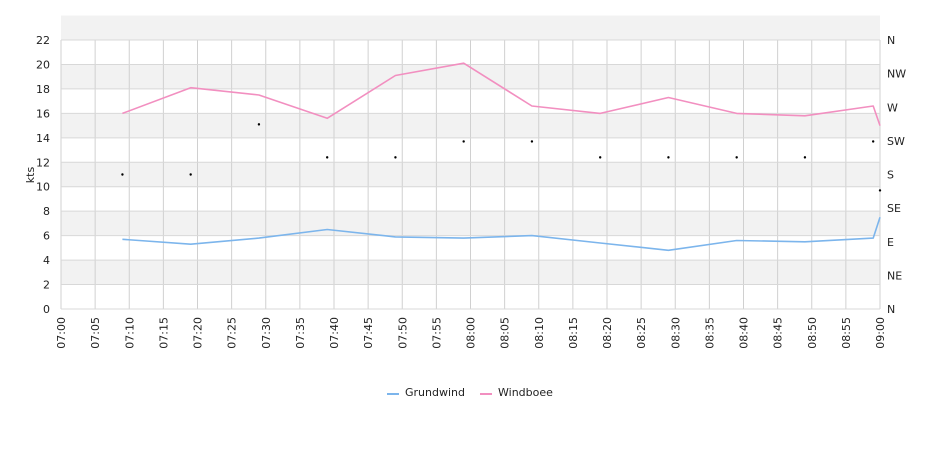  What do you see at coordinates (43, 187) in the screenshot?
I see `y-tick-label: 10` at bounding box center [43, 187].